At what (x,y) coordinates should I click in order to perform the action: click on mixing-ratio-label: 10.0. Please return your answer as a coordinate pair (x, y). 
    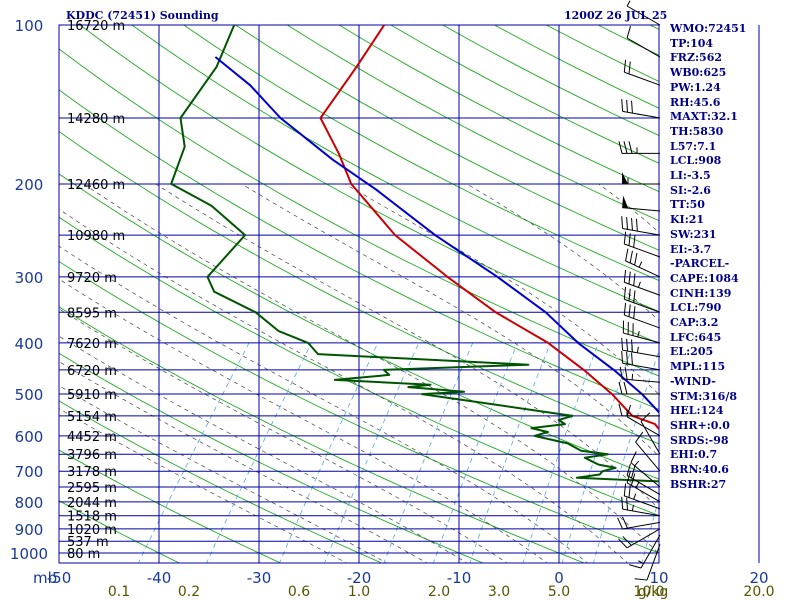
    Looking at the image, I should click on (648, 592).